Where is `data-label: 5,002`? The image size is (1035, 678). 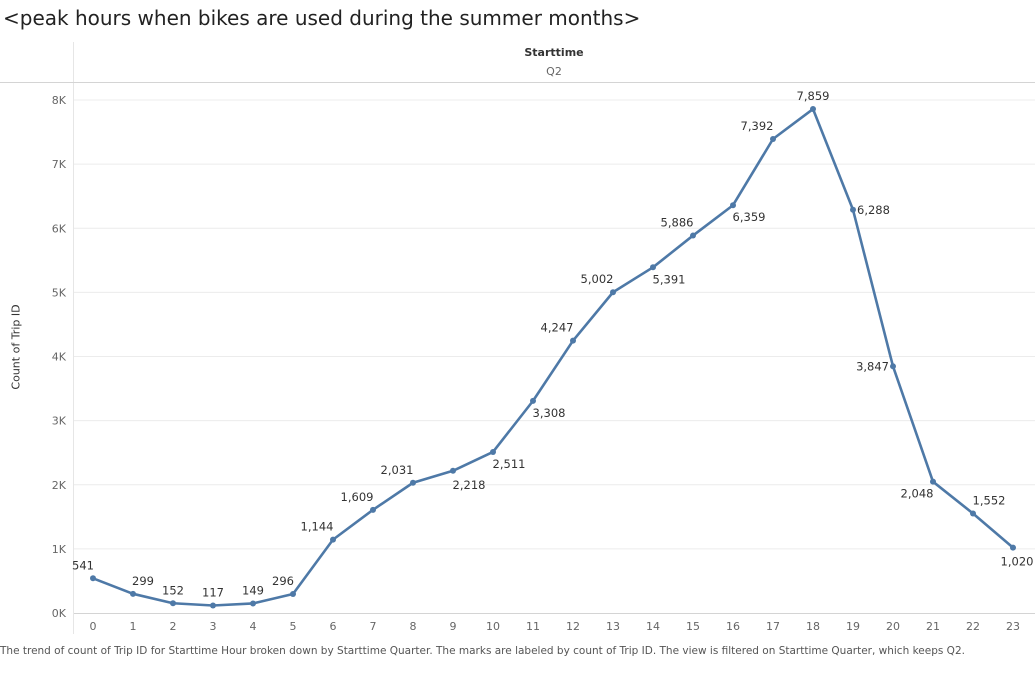
data-label: 5,002 is located at coordinates (597, 279).